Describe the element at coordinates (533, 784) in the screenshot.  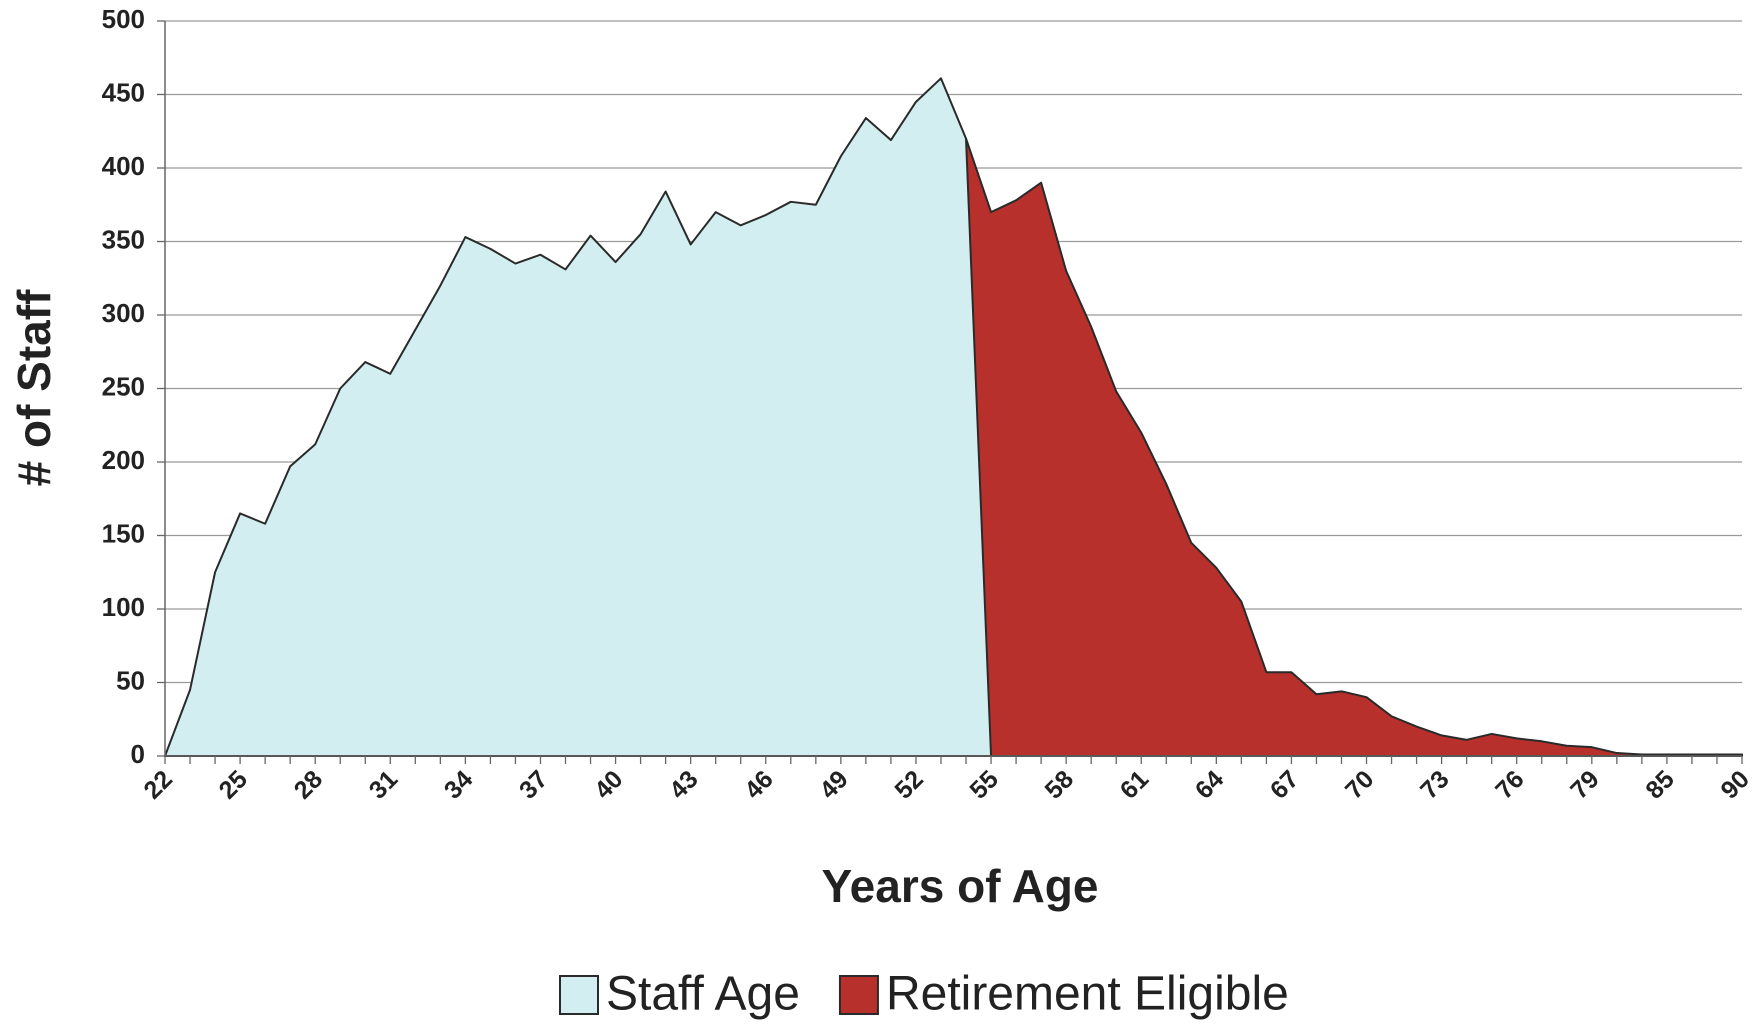
I see `x-tick-label: 37` at that location.